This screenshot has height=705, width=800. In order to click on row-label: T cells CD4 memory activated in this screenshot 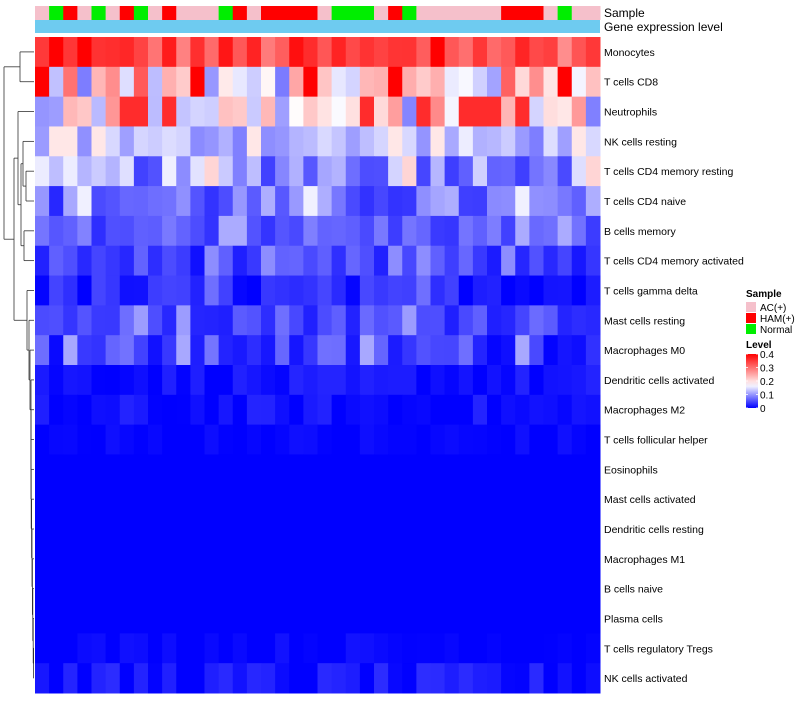, I will do `click(674, 262)`.